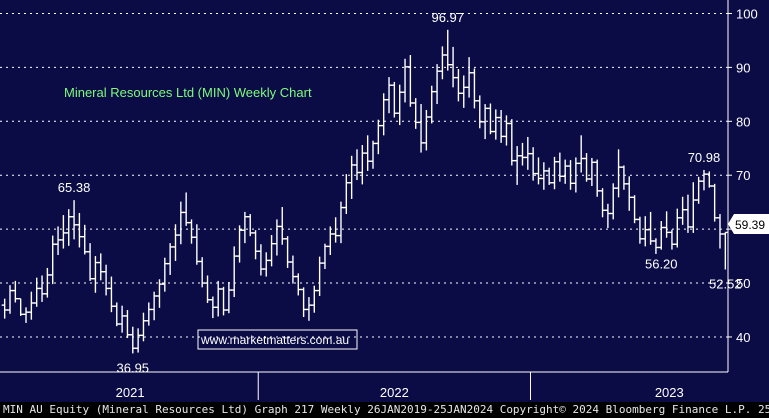  What do you see at coordinates (743, 121) in the screenshot?
I see `y-tick-label-80: 80` at bounding box center [743, 121].